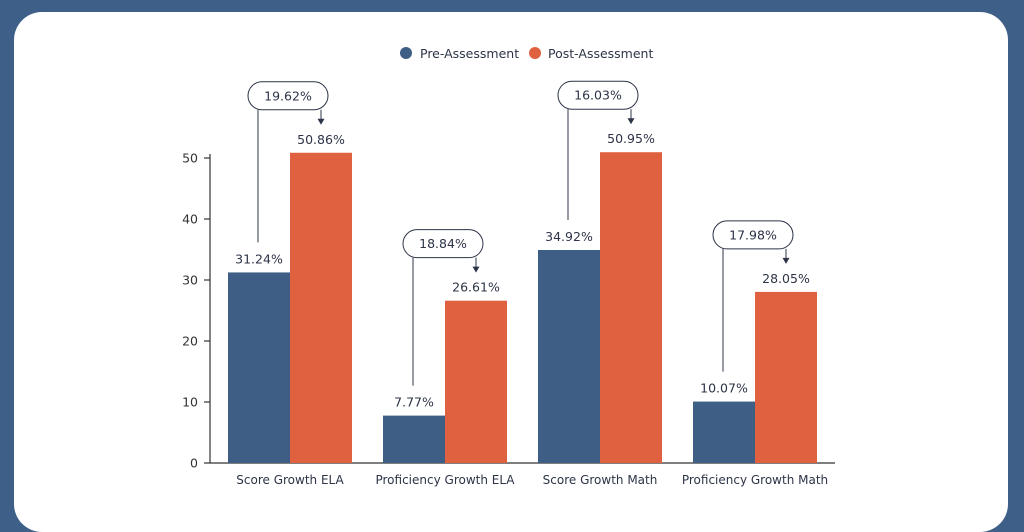  What do you see at coordinates (535, 53) in the screenshot?
I see `legend-marker-post` at bounding box center [535, 53].